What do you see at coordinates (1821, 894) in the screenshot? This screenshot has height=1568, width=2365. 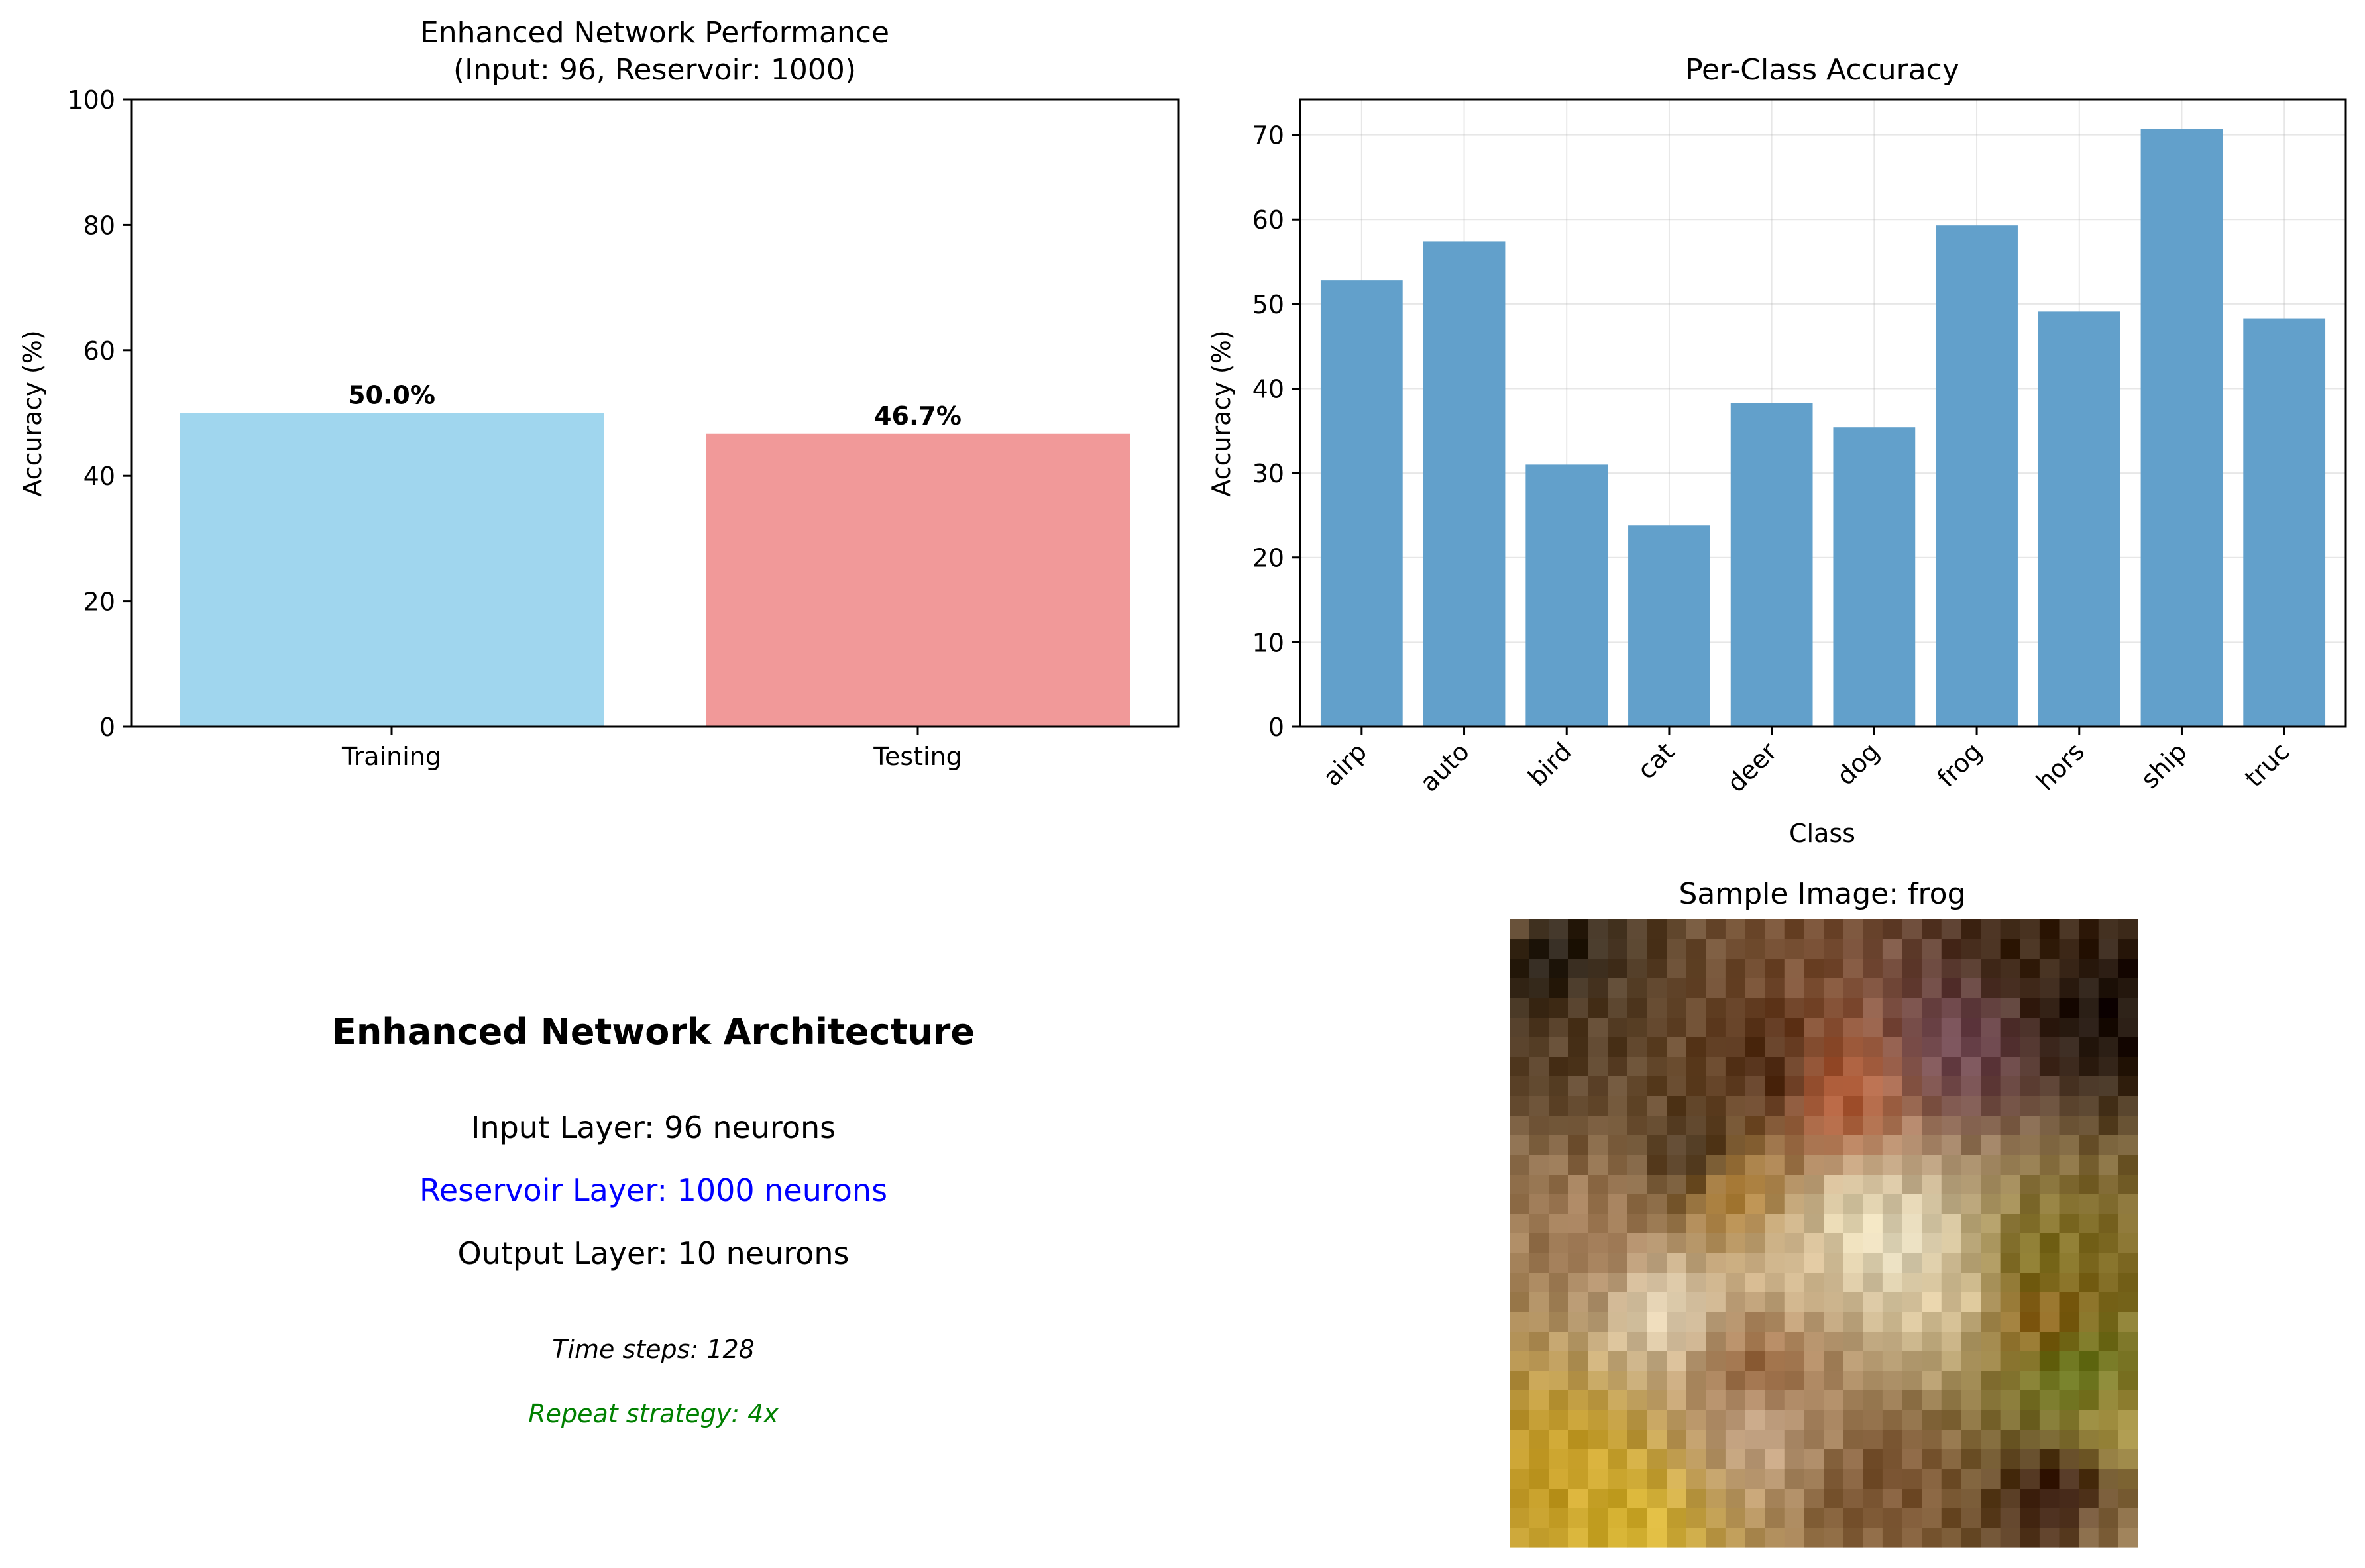 I see `sample-image-title: Sample Image: frog` at bounding box center [1821, 894].